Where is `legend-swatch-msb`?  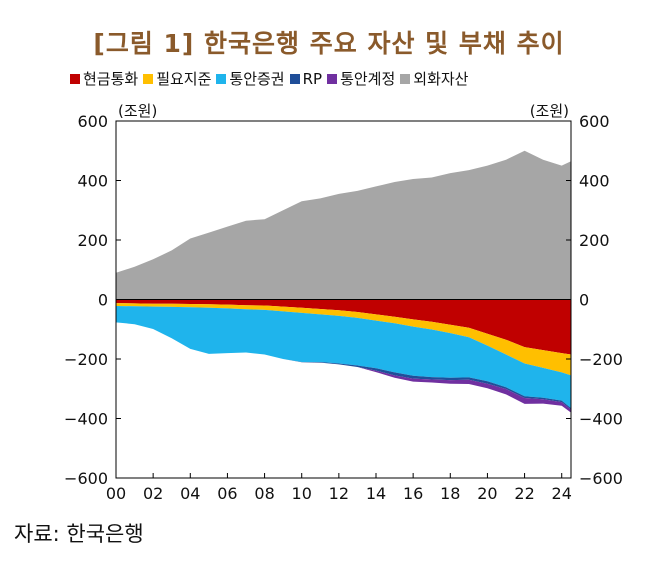
legend-swatch-msb is located at coordinates (221, 78).